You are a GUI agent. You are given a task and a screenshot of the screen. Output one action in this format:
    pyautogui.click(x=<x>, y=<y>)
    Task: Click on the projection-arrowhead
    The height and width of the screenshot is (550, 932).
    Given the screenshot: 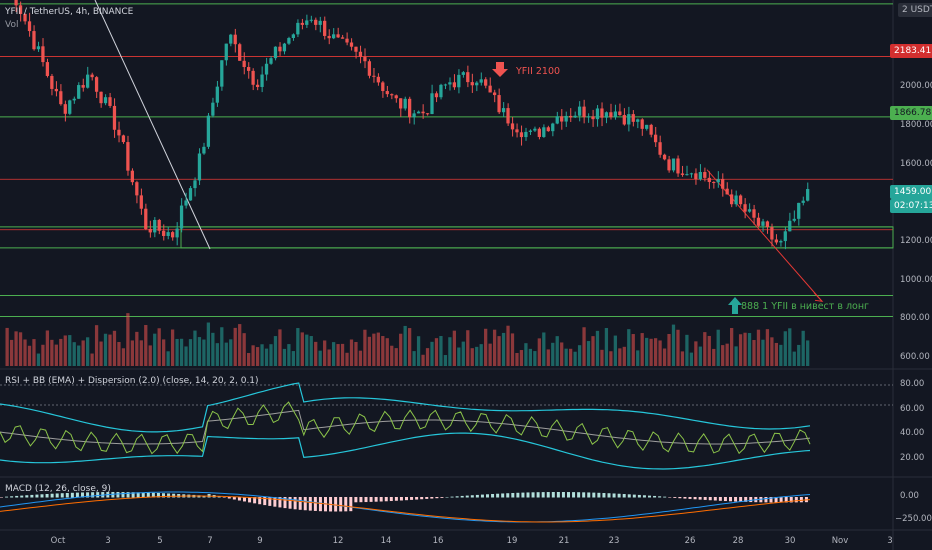 What is the action you would take?
    pyautogui.click(x=818, y=297)
    